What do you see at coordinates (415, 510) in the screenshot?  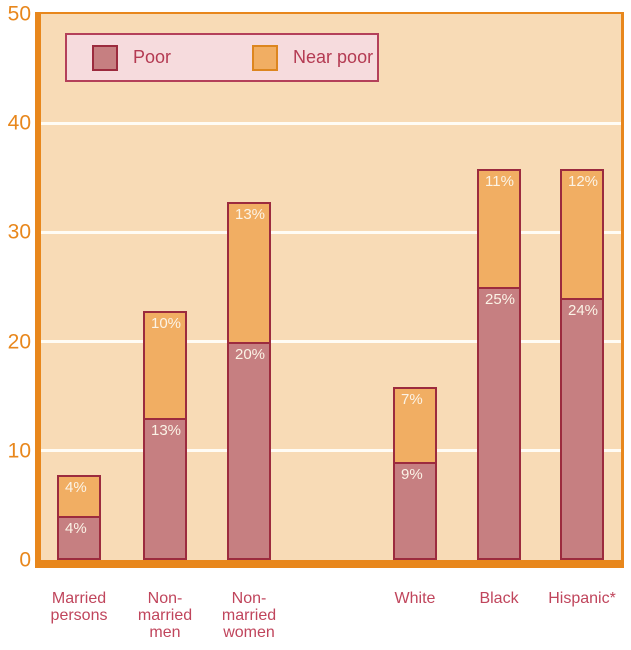 I see `bar-segment-poor: 9%` at bounding box center [415, 510].